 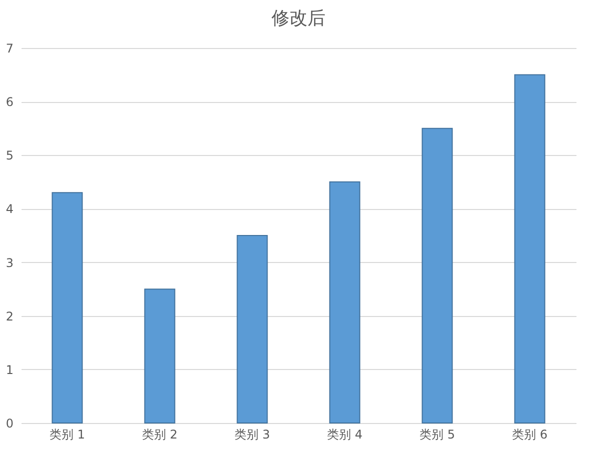 I want to click on x-tick-label: 类别 2, so click(x=160, y=435).